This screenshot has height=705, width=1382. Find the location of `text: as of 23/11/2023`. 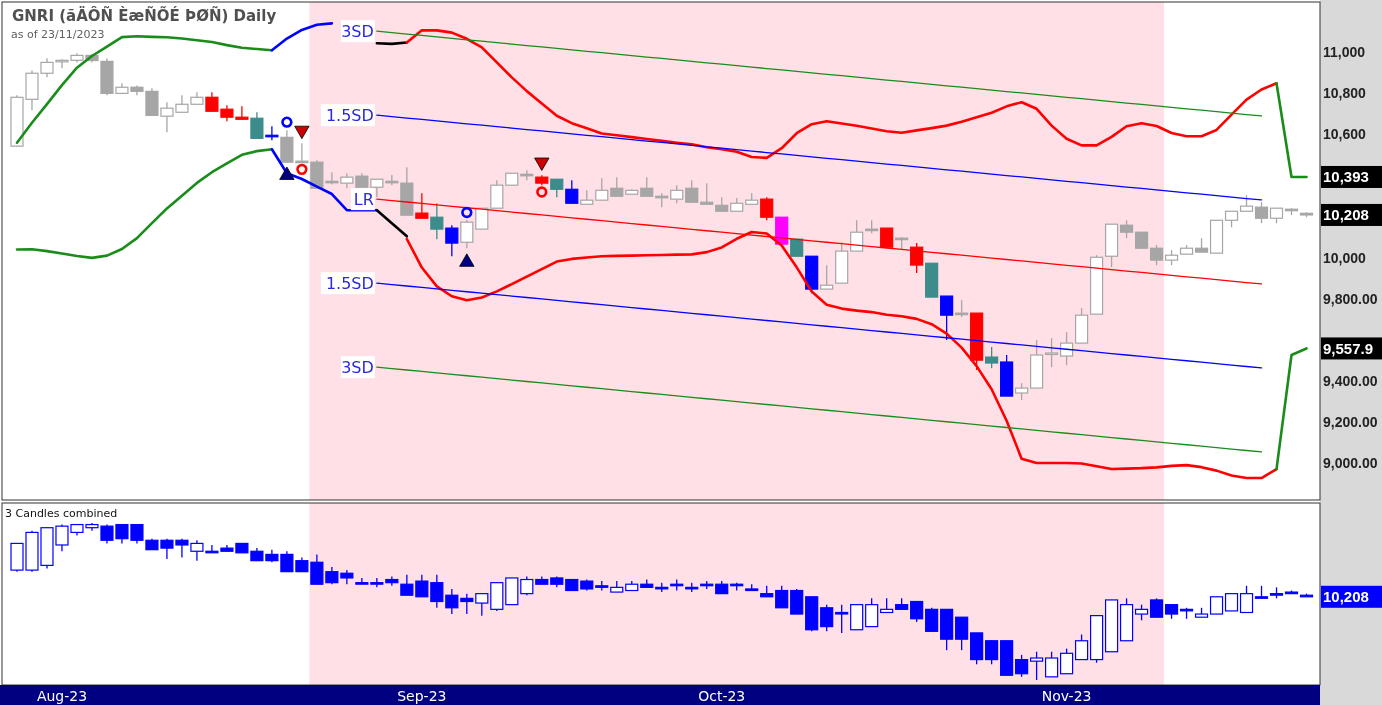

text: as of 23/11/2023 is located at coordinates (58, 34).